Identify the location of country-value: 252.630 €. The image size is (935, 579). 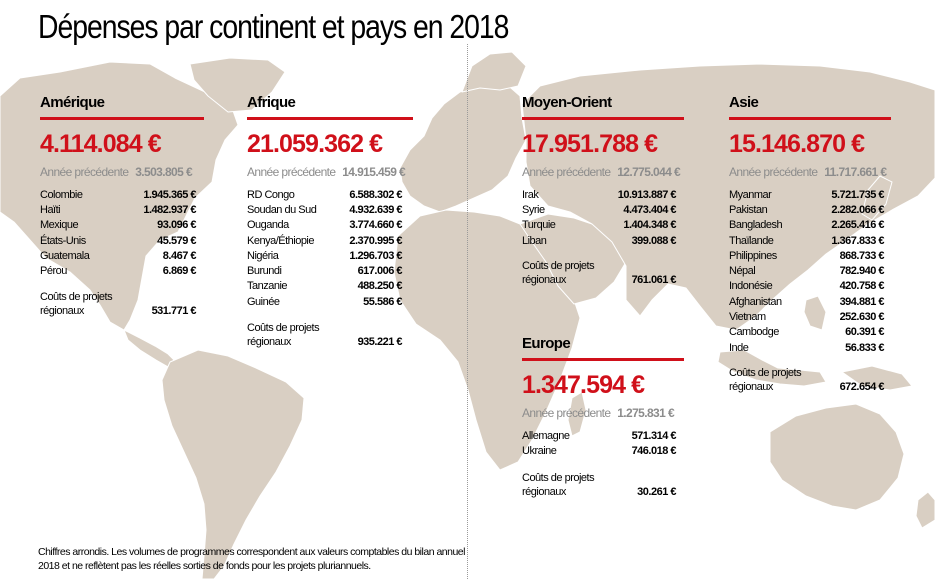
(862, 317).